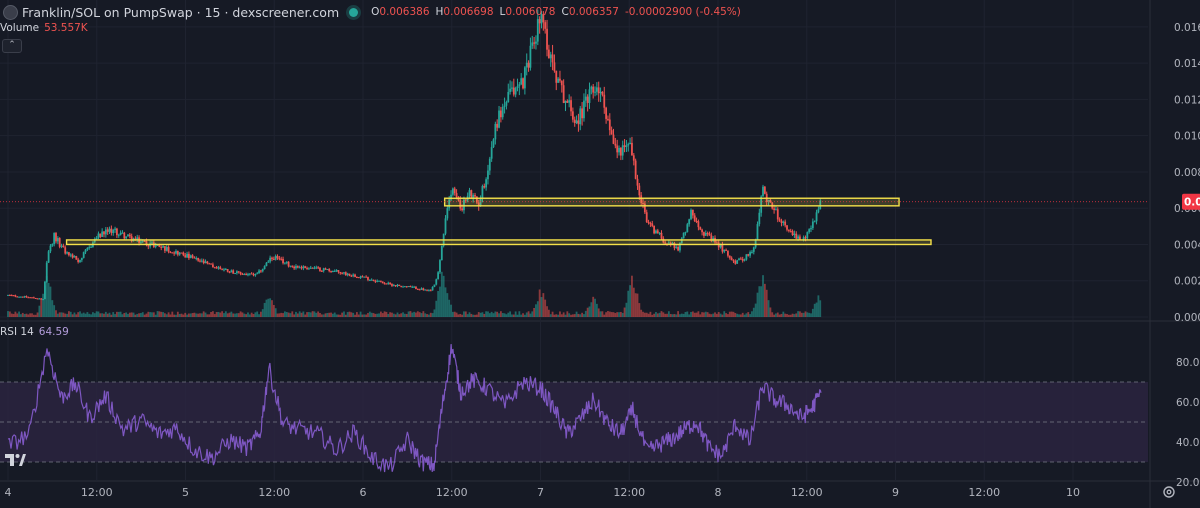  I want to click on collapse-legend-button: ⌃, so click(12, 46).